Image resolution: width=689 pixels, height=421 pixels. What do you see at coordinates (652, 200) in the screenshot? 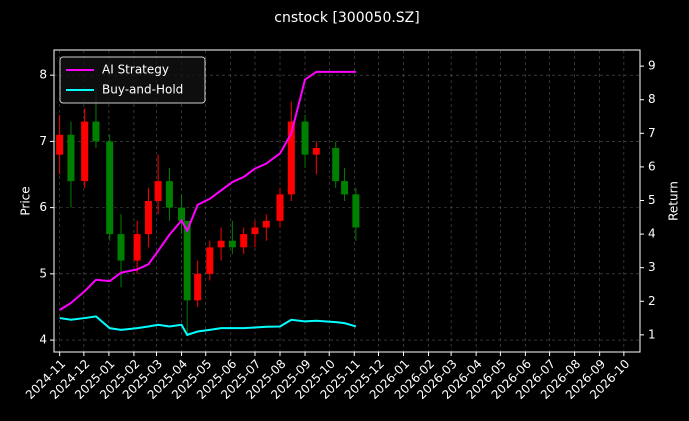
I see `y2-tick-label: 5` at bounding box center [652, 200].